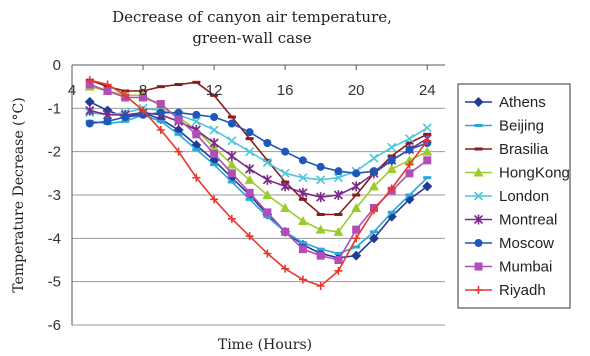  I want to click on y-tick-label-3: -3, so click(54, 195).